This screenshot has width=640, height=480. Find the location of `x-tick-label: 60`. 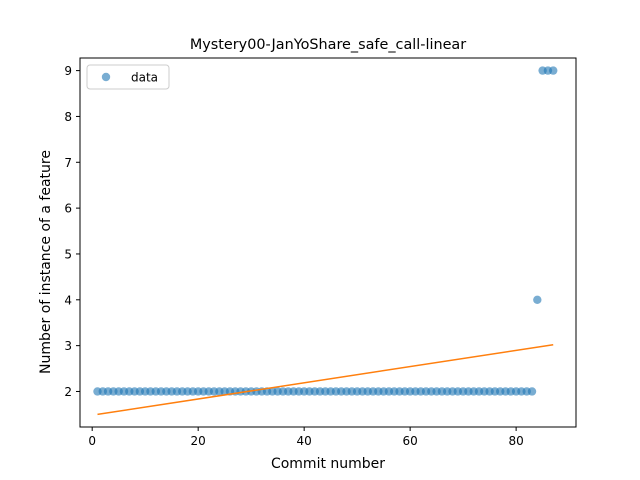

x-tick-label: 60 is located at coordinates (409, 441).